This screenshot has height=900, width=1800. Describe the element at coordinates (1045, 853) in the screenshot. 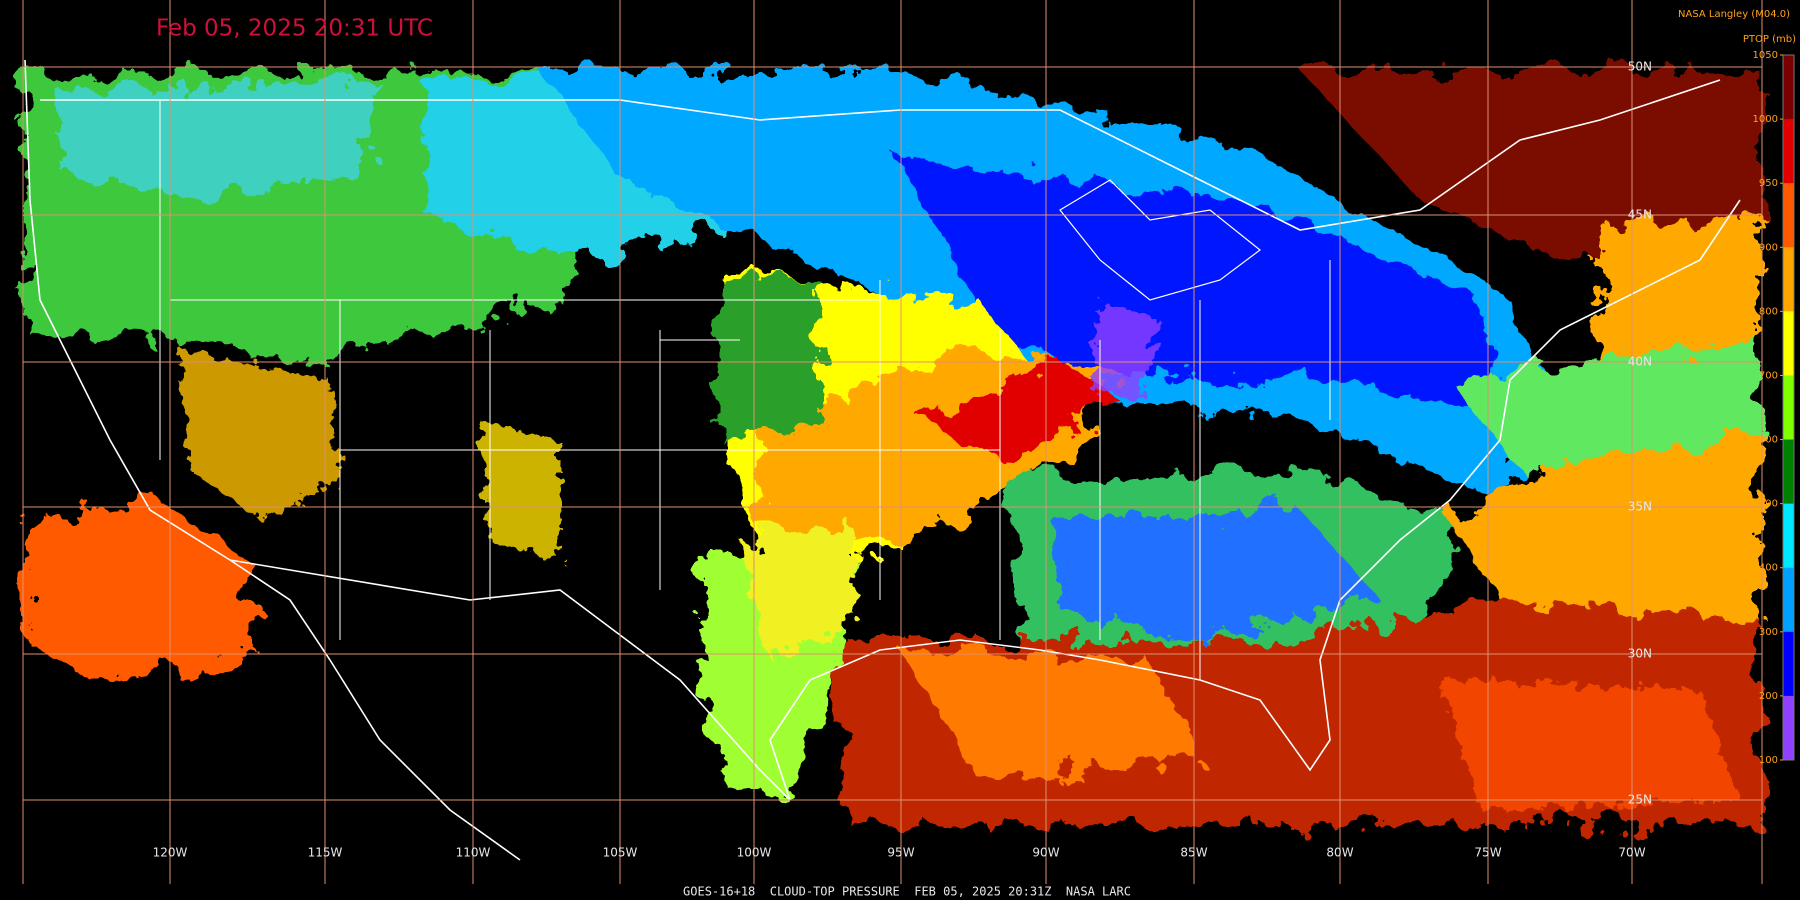

I see `longitude-label: 90W` at that location.